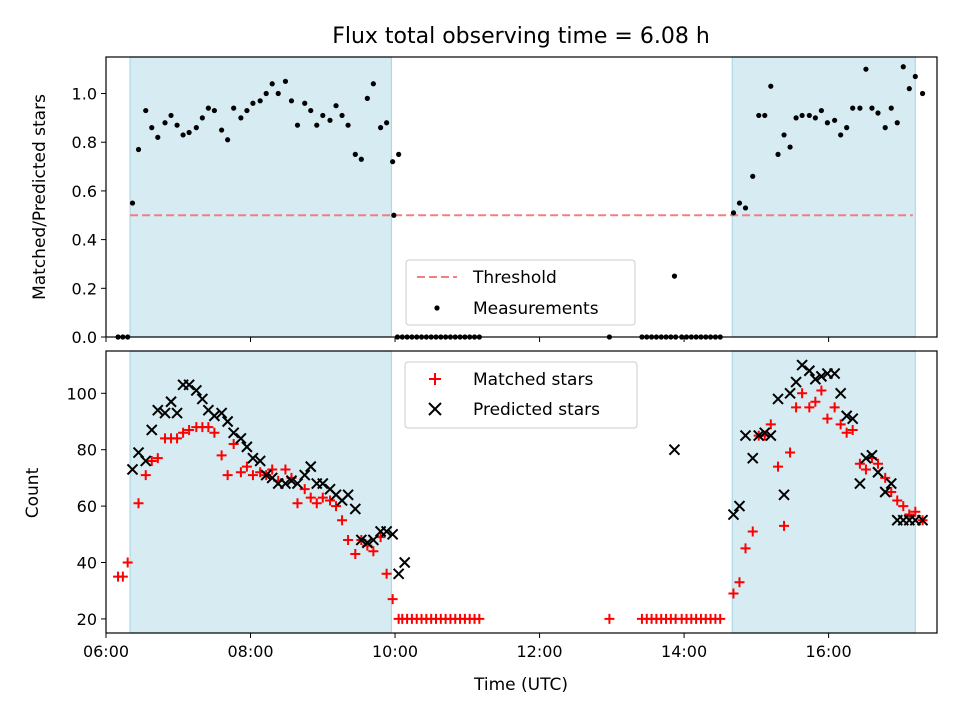 This screenshot has height=720, width=960. Describe the element at coordinates (437, 308) in the screenshot. I see `legend-measurements-swatch` at that location.